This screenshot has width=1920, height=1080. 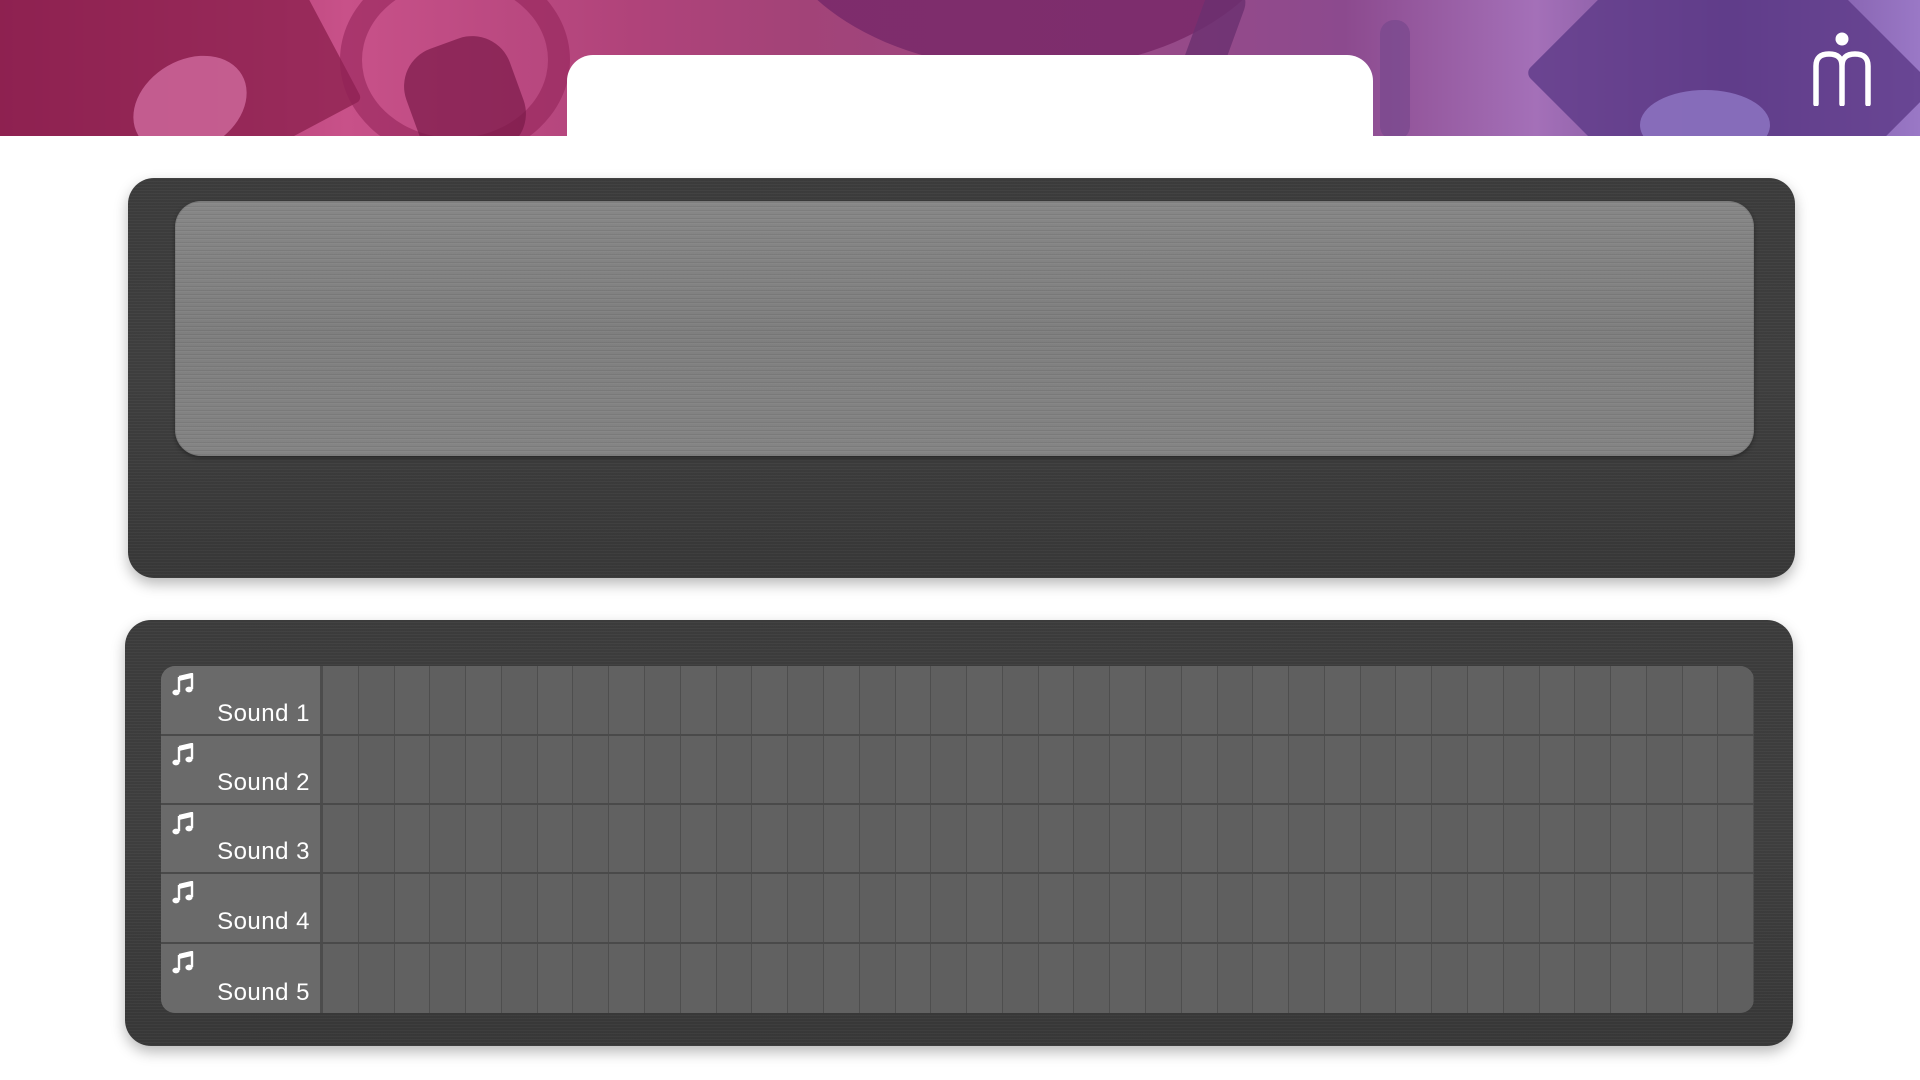 What do you see at coordinates (242, 838) in the screenshot?
I see `track-label-cell: Sound 3` at bounding box center [242, 838].